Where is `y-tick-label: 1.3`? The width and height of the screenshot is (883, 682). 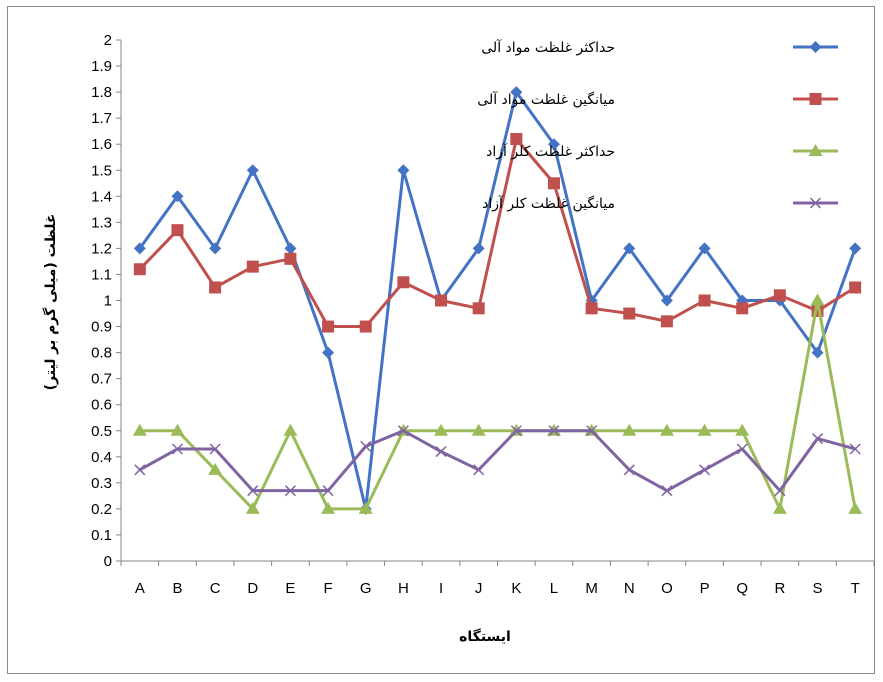
y-tick-label: 1.3 is located at coordinates (101, 222).